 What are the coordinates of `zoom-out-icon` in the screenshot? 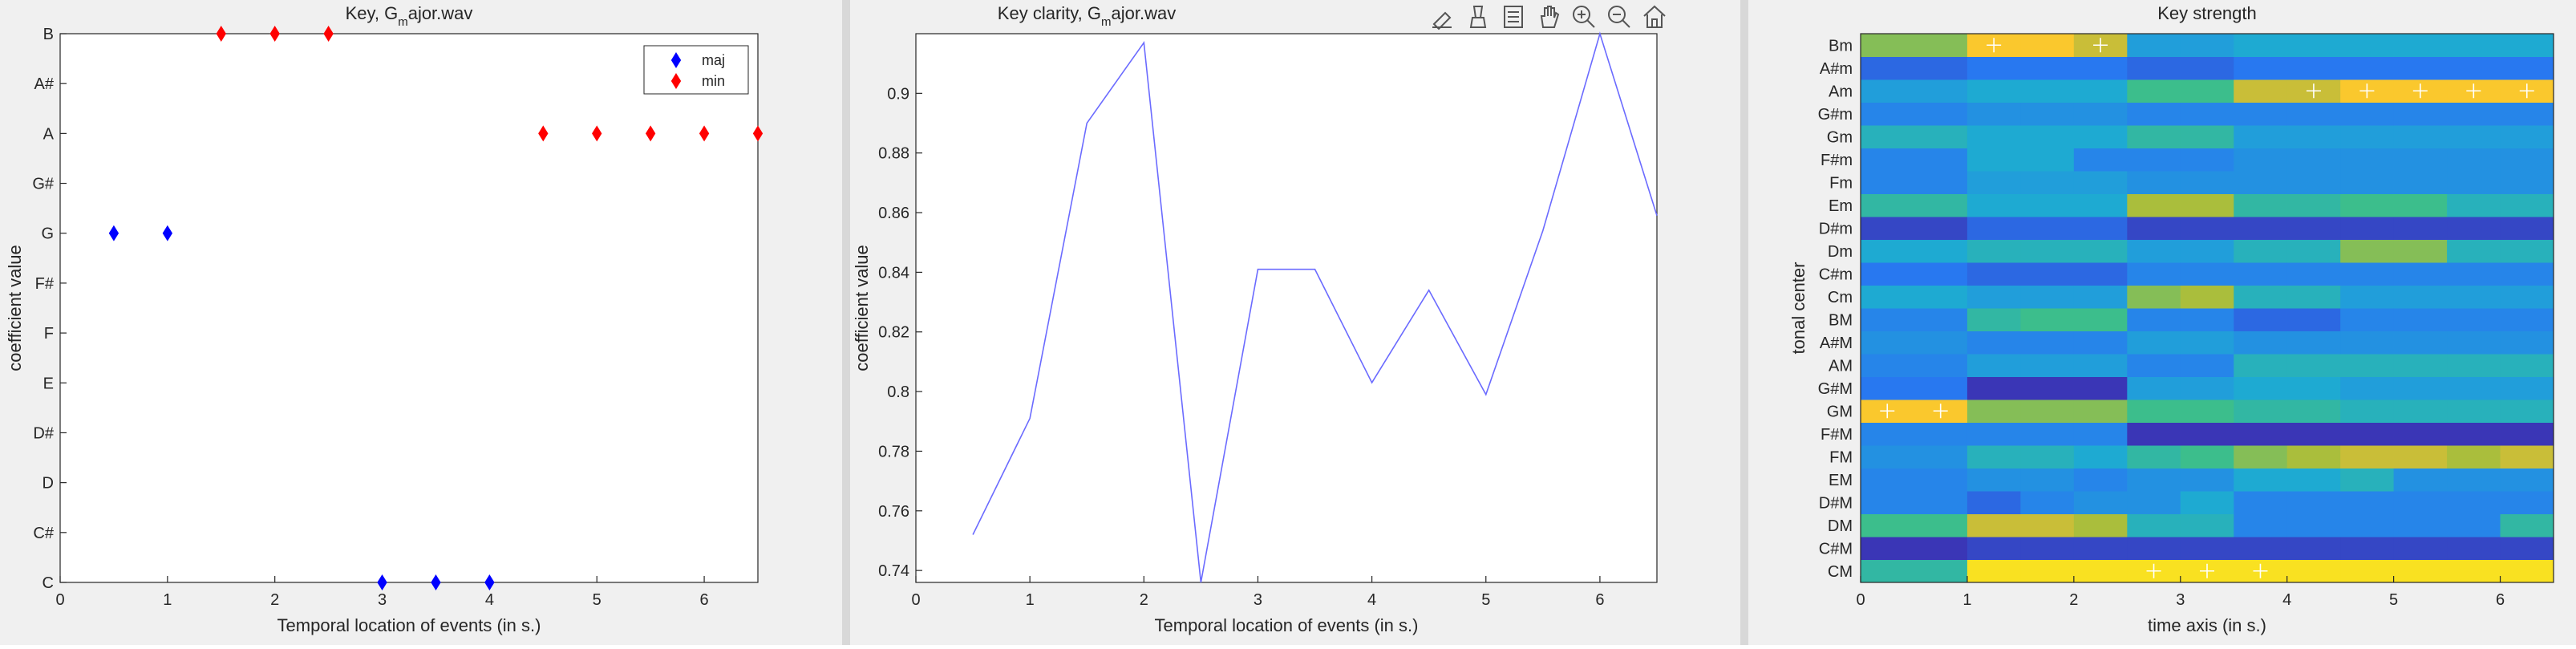 It's located at (1619, 17).